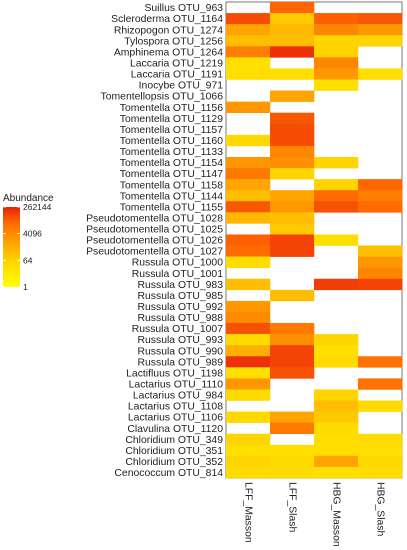 The image size is (407, 550). Describe the element at coordinates (171, 174) in the screenshot. I see `row-label: Tomentella OTU_1147` at that location.